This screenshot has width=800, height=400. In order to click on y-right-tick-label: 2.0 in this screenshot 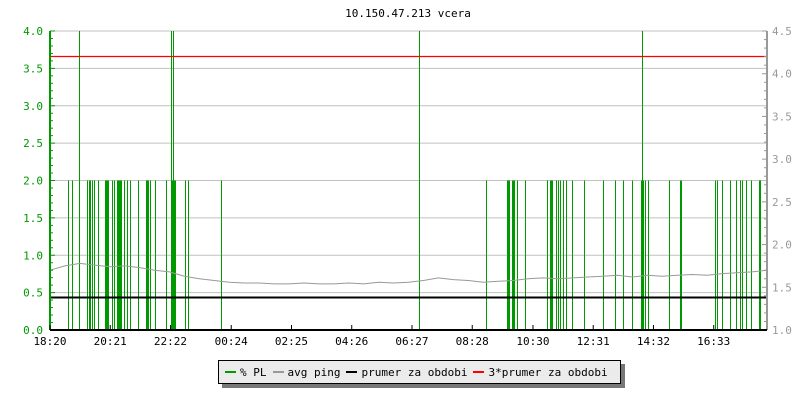, I will do `click(782, 245)`.